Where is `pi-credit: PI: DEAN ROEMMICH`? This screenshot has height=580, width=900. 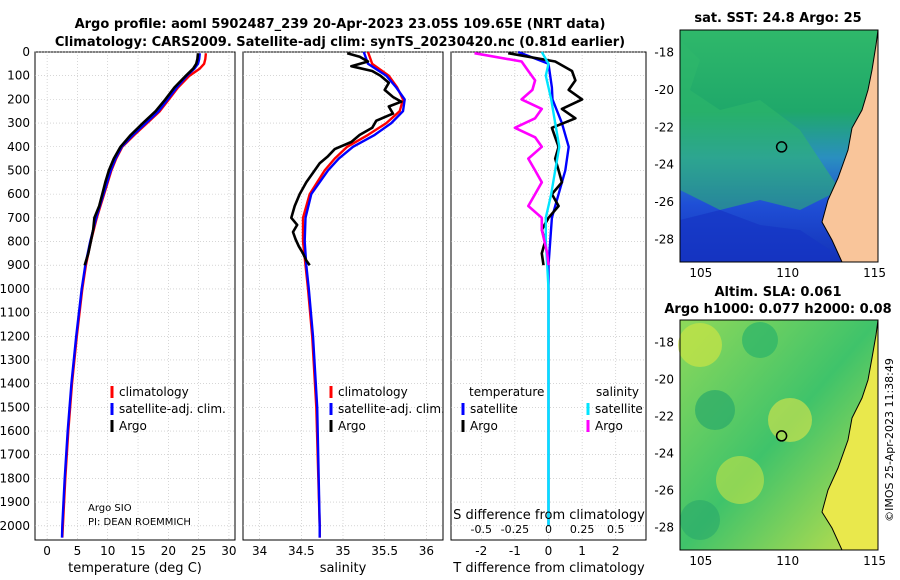 pi-credit: PI: DEAN ROEMMICH is located at coordinates (139, 522).